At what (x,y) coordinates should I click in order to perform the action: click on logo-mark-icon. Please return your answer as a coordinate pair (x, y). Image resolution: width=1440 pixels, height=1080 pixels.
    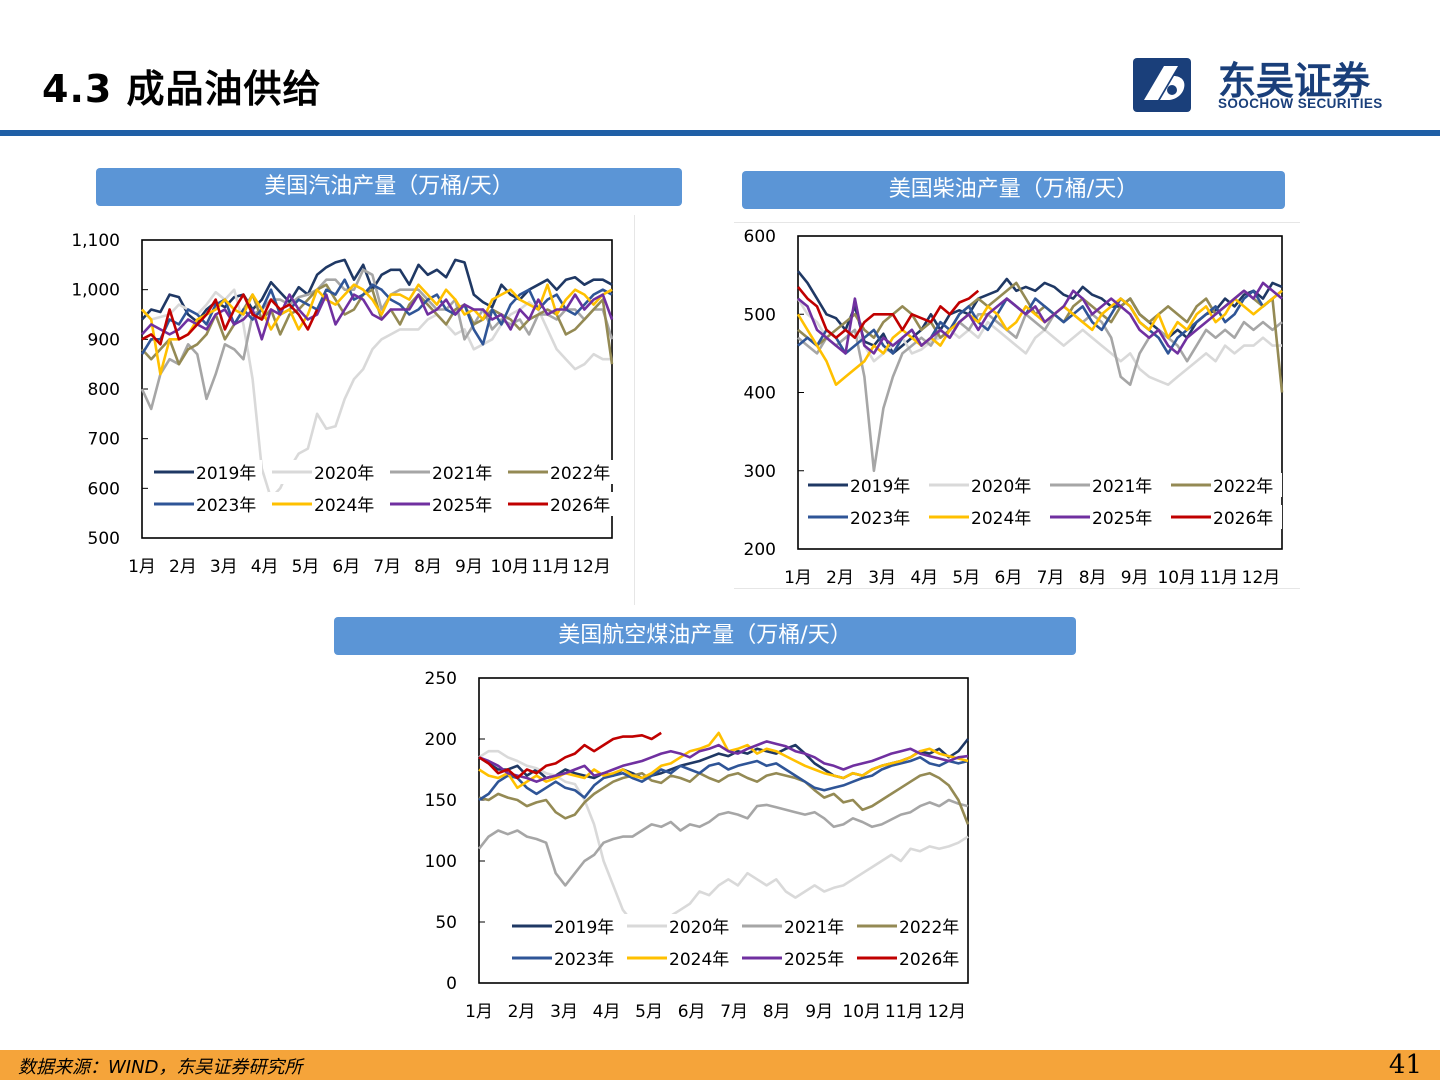
    Looking at the image, I should click on (1162, 85).